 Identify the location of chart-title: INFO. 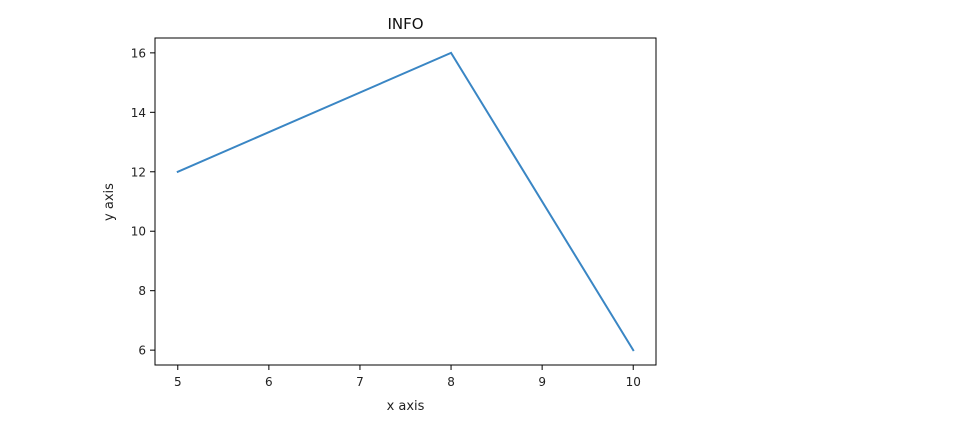
(405, 24).